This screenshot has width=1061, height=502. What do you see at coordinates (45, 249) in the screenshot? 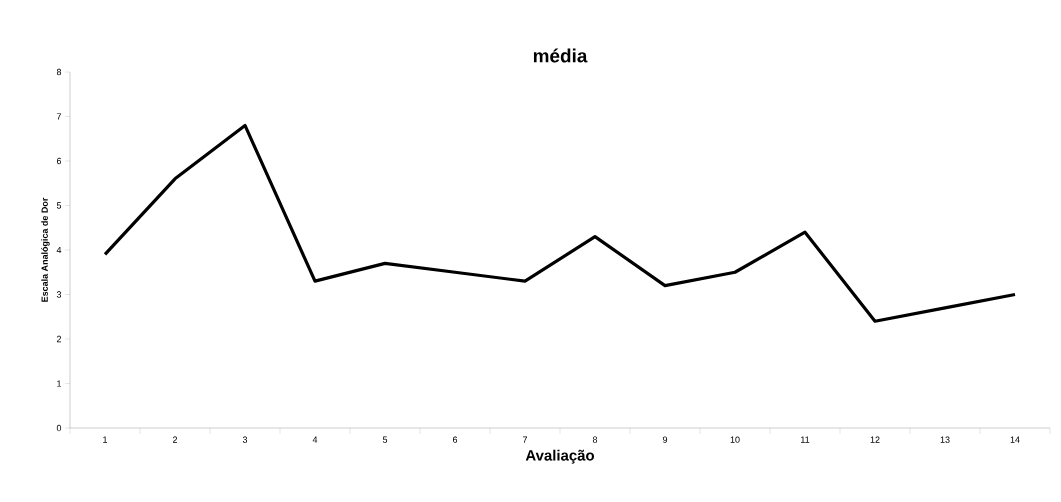
I see `y-axis-title: Escala Analógica de Dor` at bounding box center [45, 249].